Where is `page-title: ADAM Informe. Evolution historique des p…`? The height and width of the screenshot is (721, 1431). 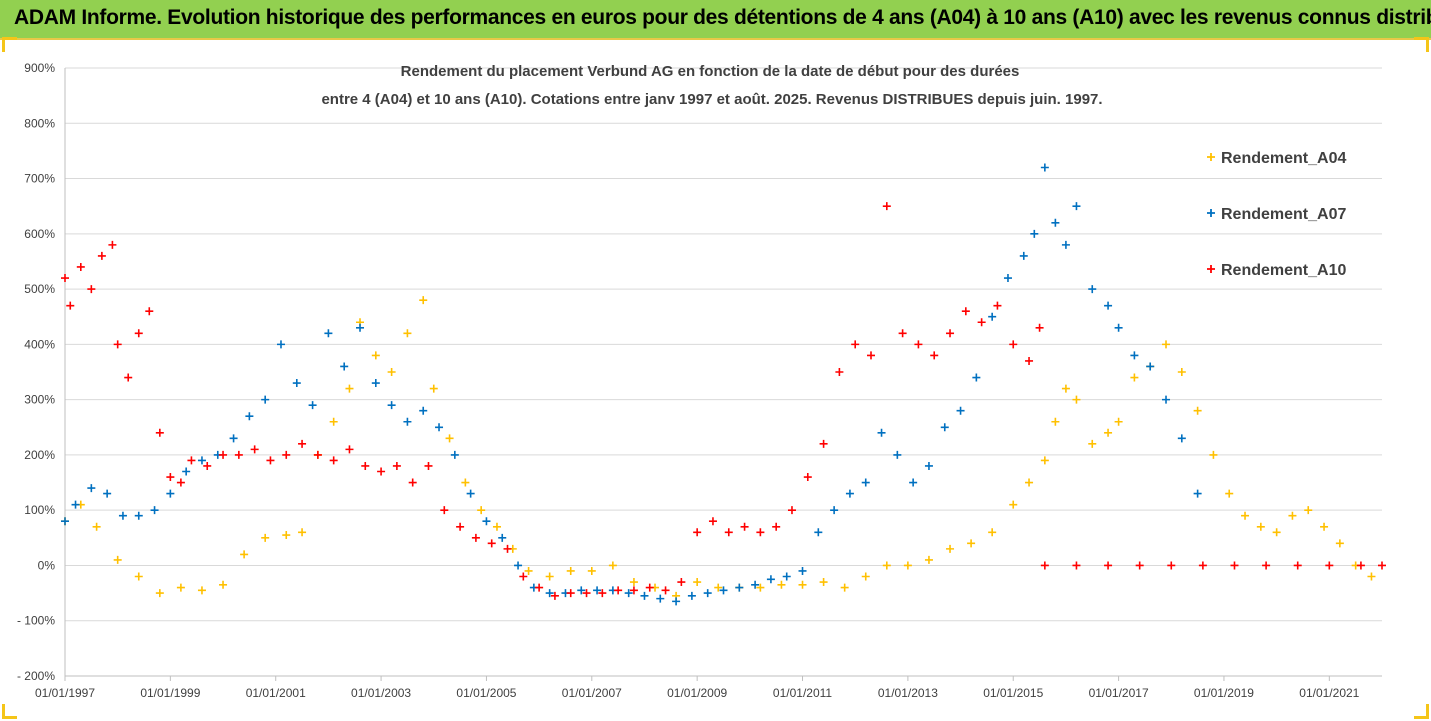
page-title: ADAM Informe. Evolution historique des p… is located at coordinates (722, 17).